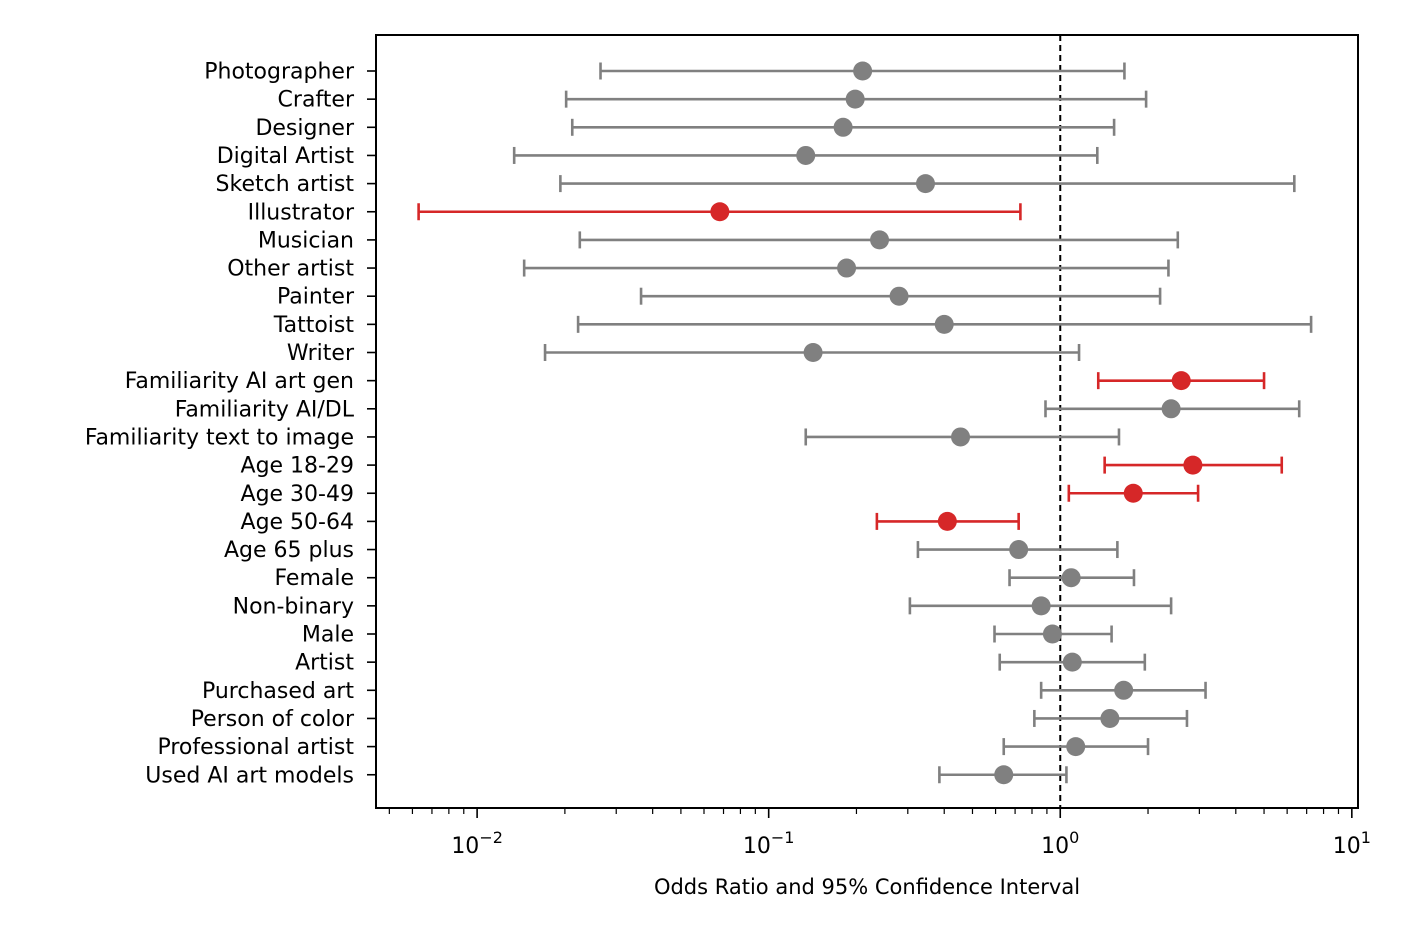 The height and width of the screenshot is (941, 1412). What do you see at coordinates (695, 381) in the screenshot?
I see `row-familiarity-ai-art-gen: Familiarity AI art gen` at bounding box center [695, 381].